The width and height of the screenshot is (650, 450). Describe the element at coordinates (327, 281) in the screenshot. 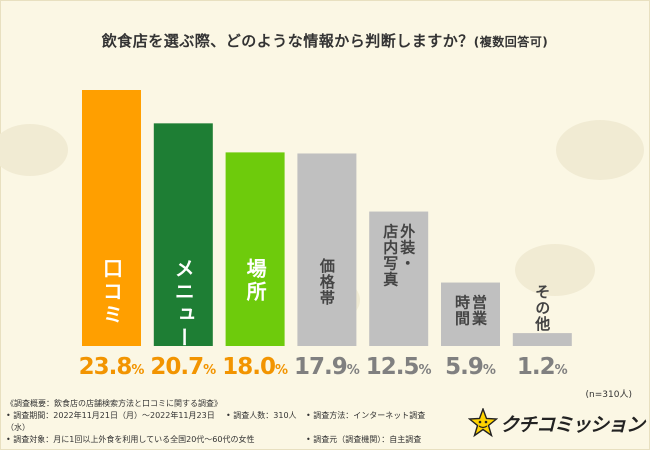

I see `bar-label-4: 価格帯` at that location.